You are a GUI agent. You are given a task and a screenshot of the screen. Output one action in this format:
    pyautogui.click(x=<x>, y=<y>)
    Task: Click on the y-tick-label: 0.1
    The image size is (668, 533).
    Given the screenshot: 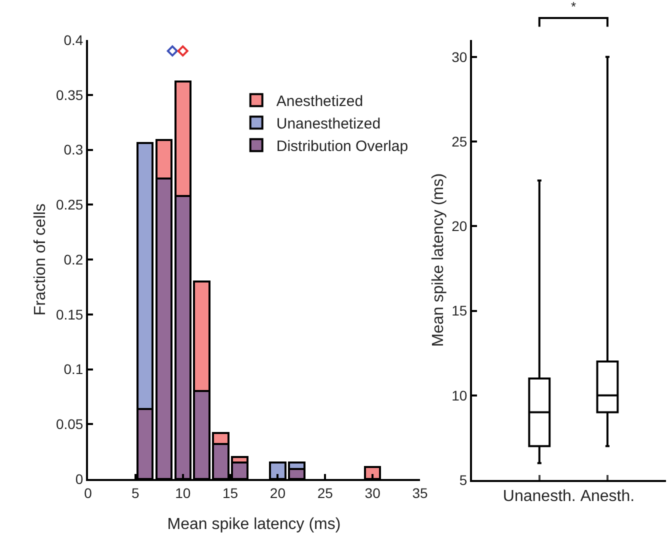 What is the action you would take?
    pyautogui.click(x=74, y=369)
    